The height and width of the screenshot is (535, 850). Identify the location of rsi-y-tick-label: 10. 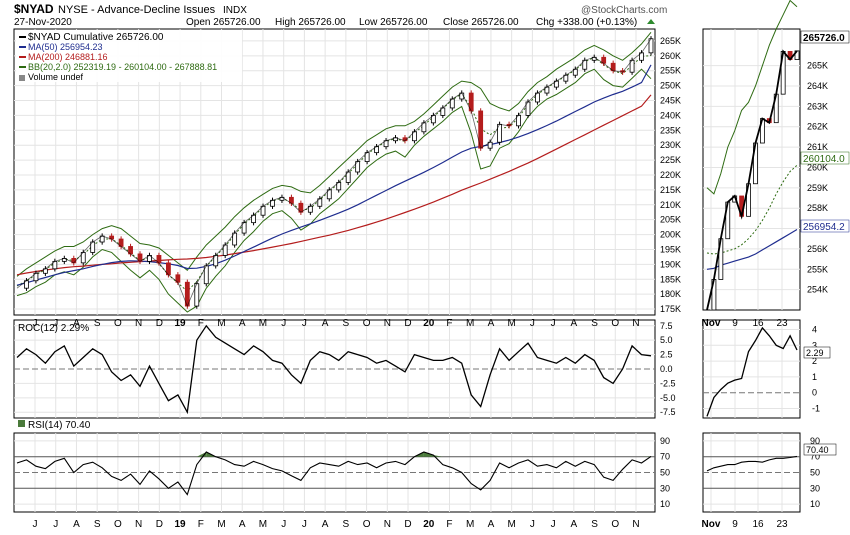
(665, 504).